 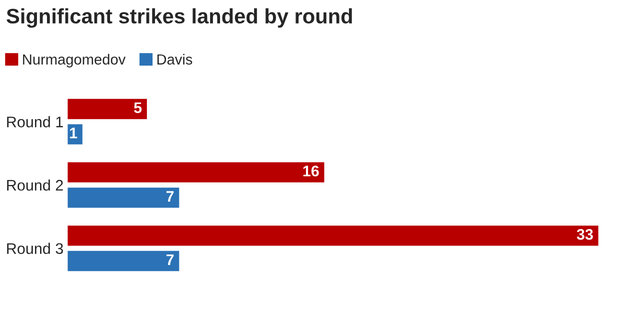 I want to click on data-label: 5, so click(x=138, y=108).